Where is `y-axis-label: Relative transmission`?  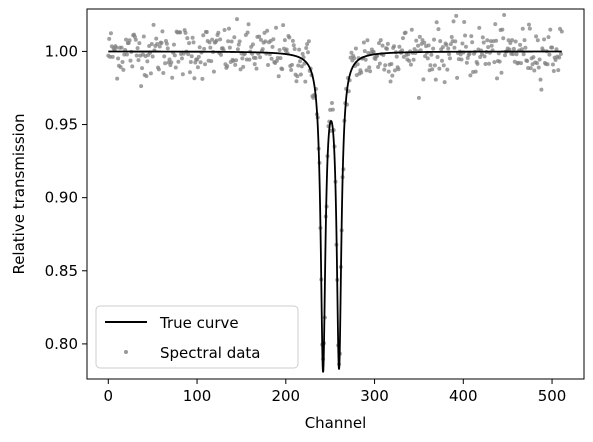
y-axis-label: Relative transmission is located at coordinates (19, 193).